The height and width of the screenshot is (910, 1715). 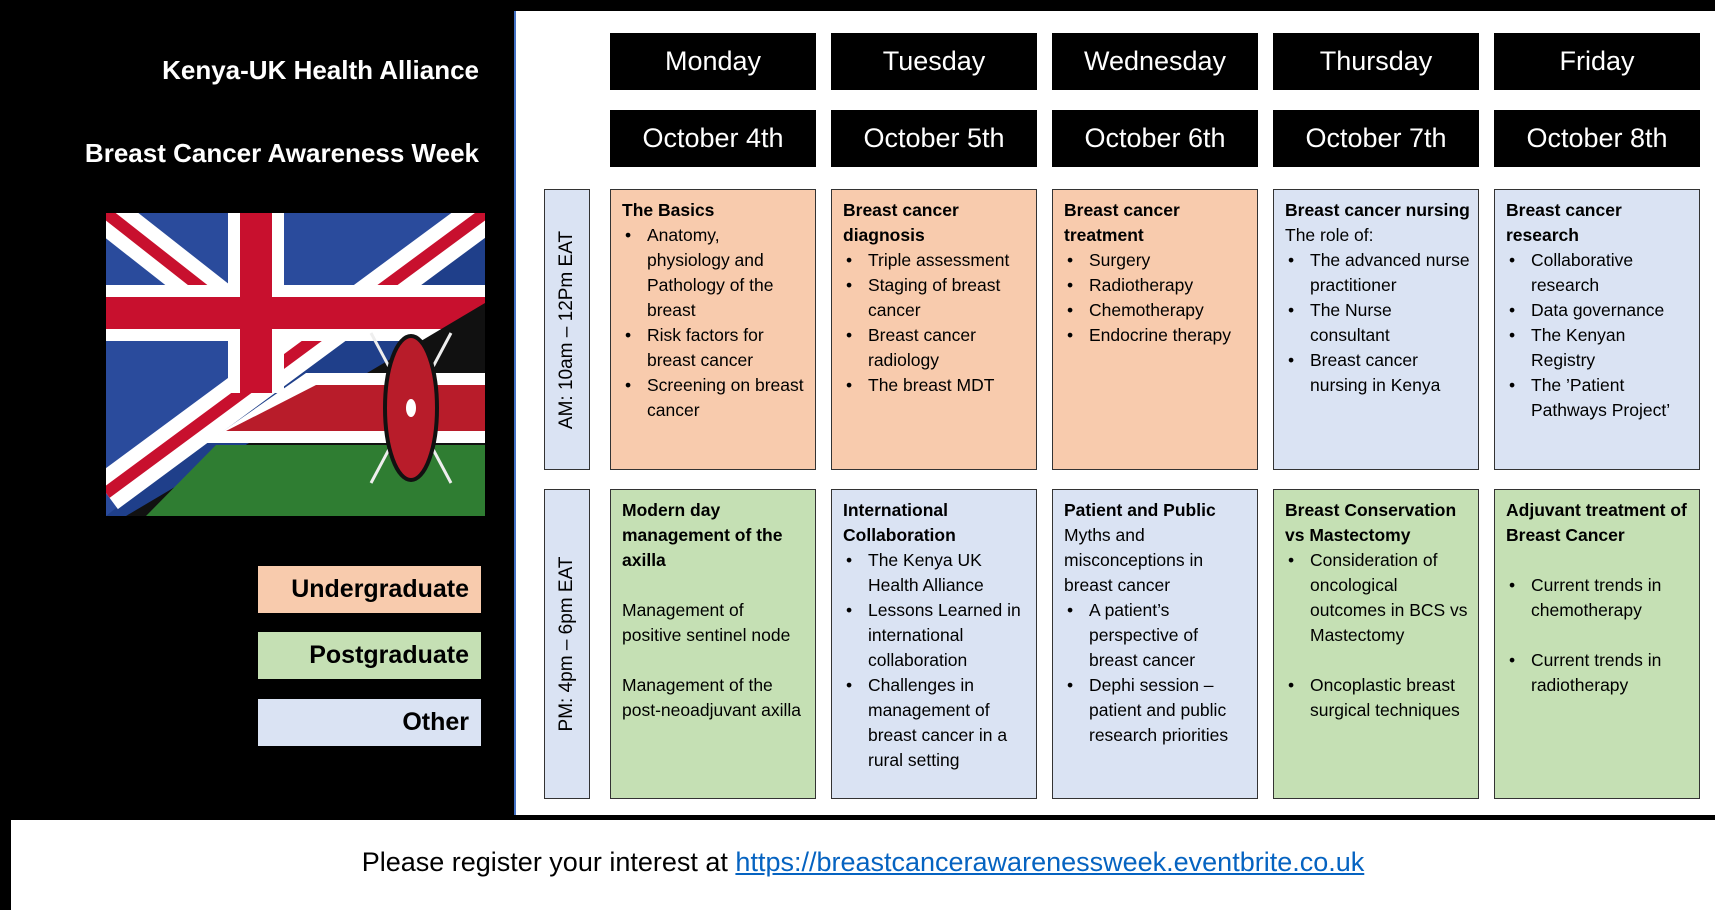 I want to click on bullet-item: Data governance, so click(x=1598, y=310).